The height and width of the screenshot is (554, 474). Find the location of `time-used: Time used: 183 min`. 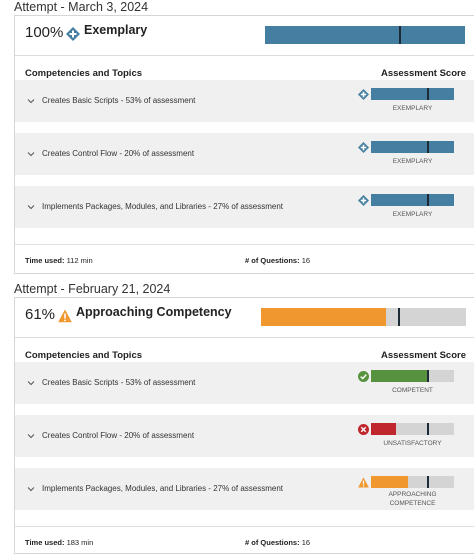

time-used: Time used: 183 min is located at coordinates (59, 542).